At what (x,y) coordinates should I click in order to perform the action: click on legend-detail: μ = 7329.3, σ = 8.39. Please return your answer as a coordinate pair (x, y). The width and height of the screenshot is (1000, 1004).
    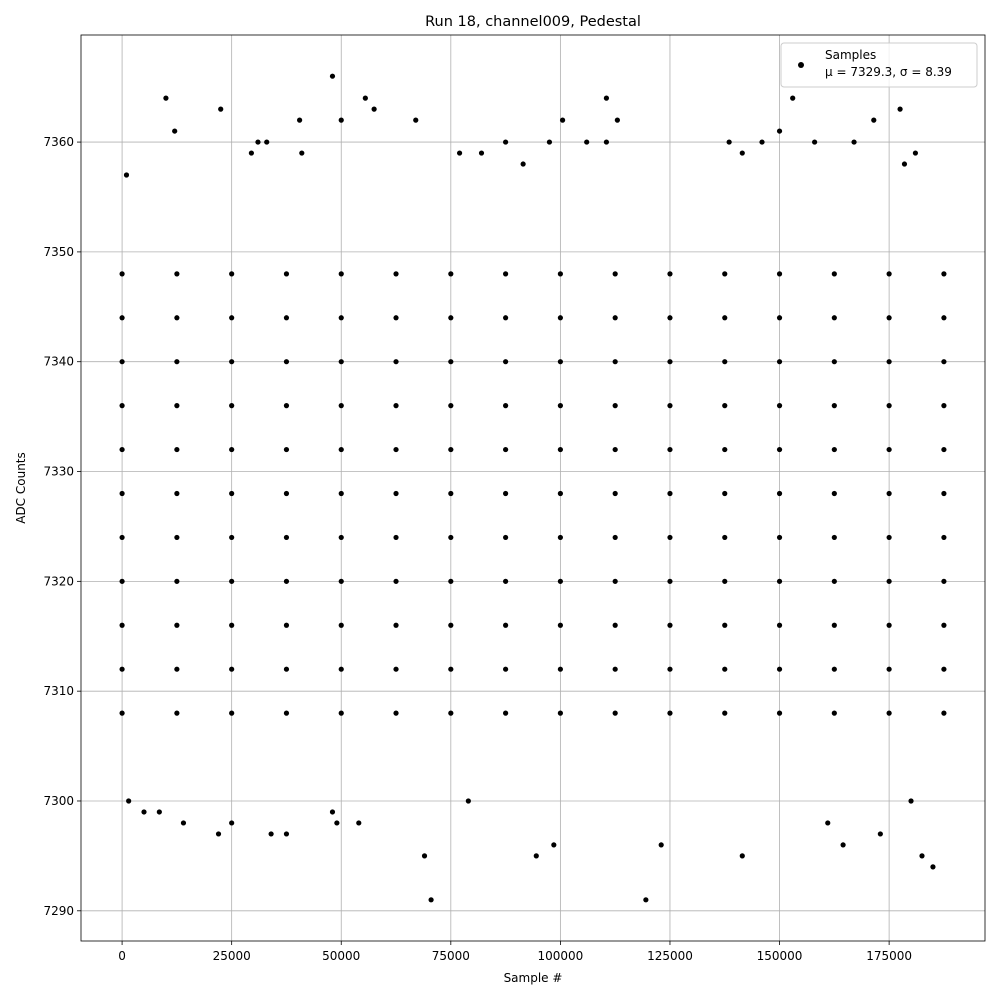
    Looking at the image, I should click on (888, 72).